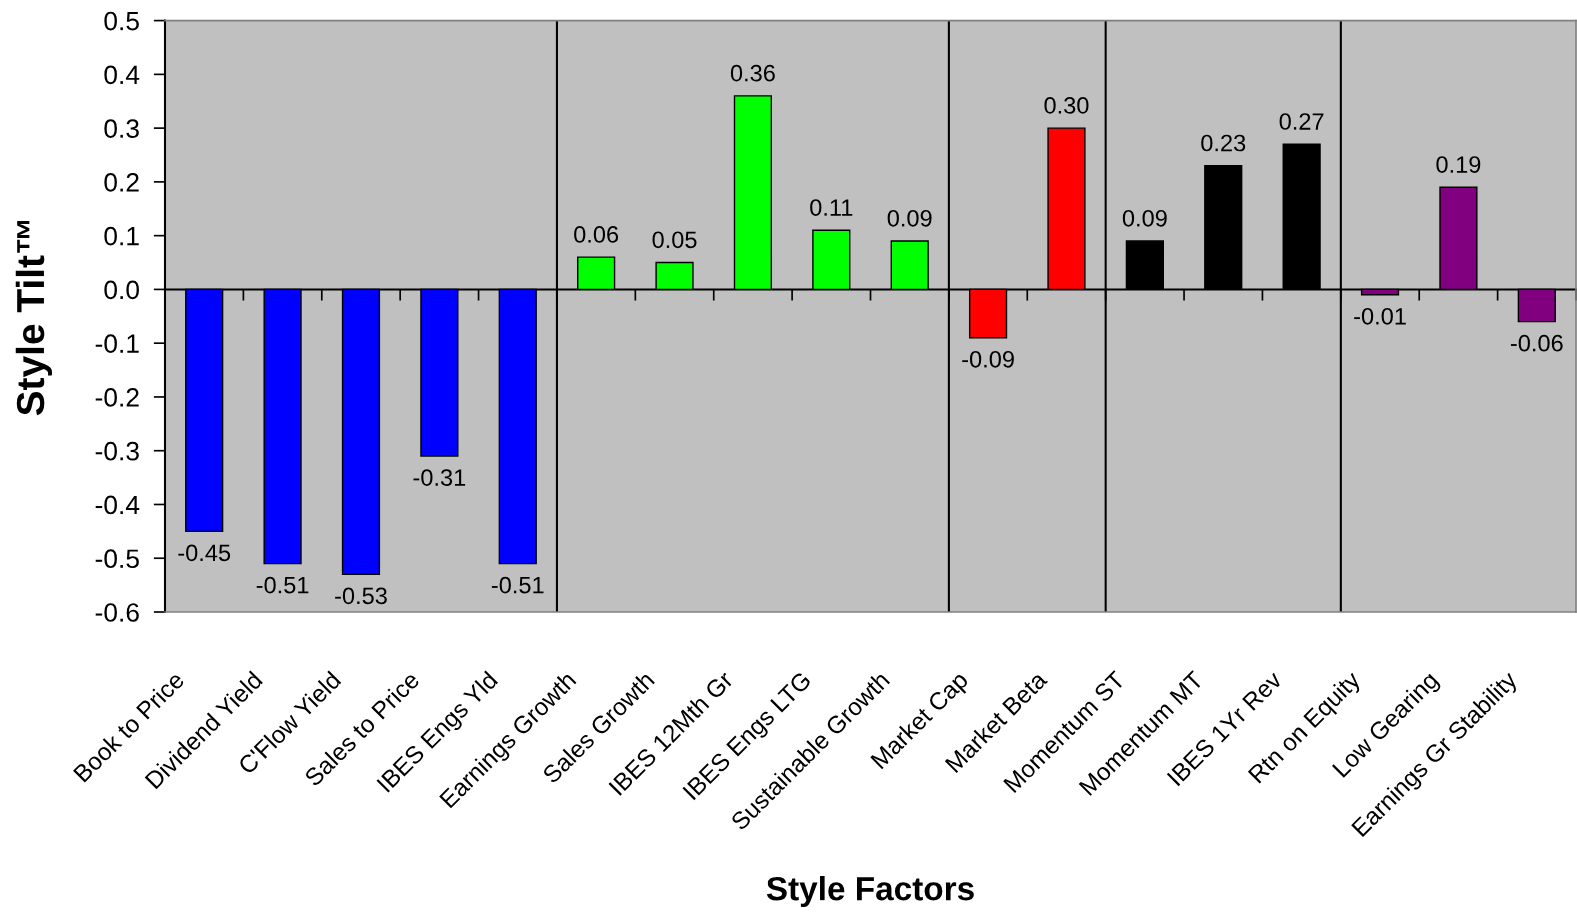 The width and height of the screenshot is (1577, 915). Describe the element at coordinates (439, 477) in the screenshot. I see `data-label: -0.31` at that location.